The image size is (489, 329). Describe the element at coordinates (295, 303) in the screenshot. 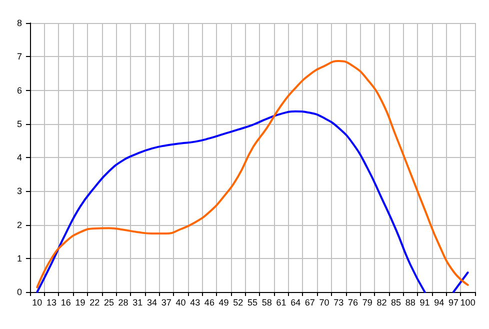

I see `x-tick-label: 64` at that location.